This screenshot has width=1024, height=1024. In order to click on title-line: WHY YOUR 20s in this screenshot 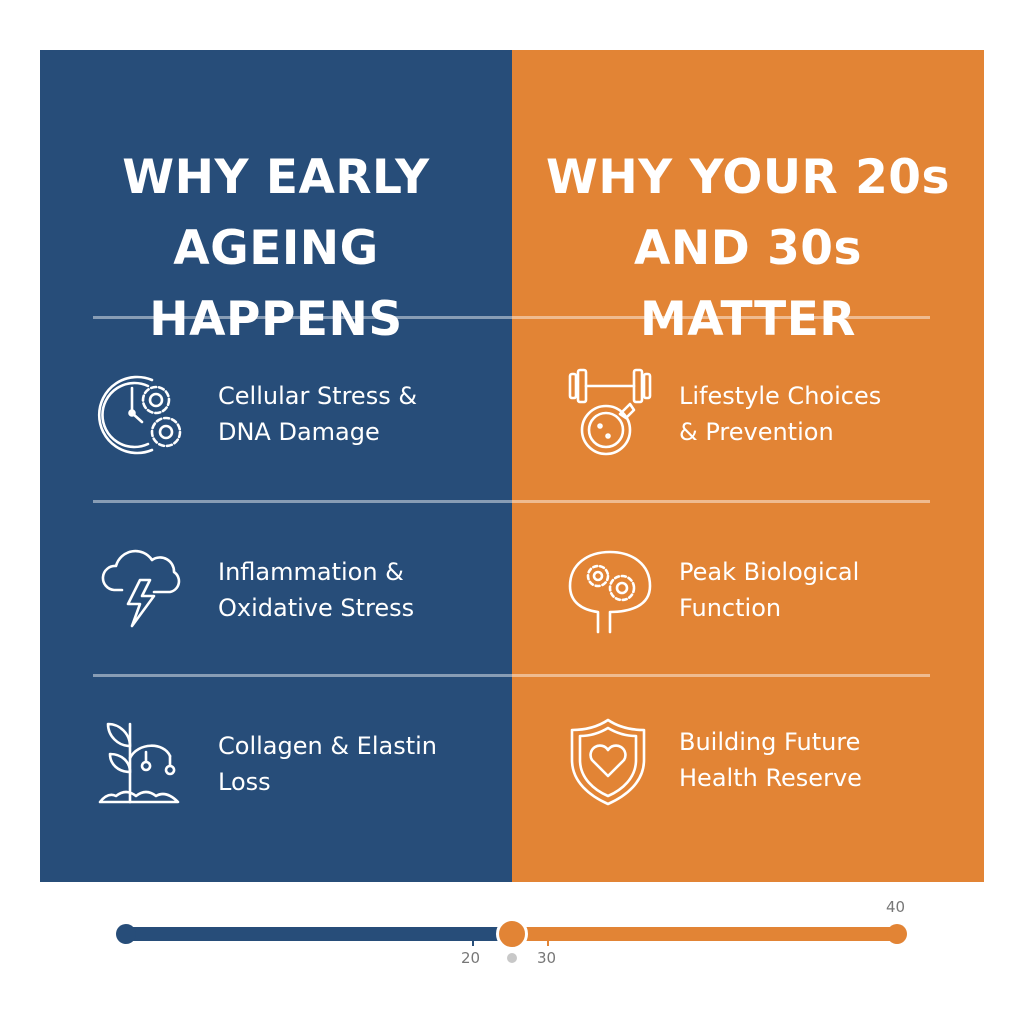, I will do `click(748, 177)`.